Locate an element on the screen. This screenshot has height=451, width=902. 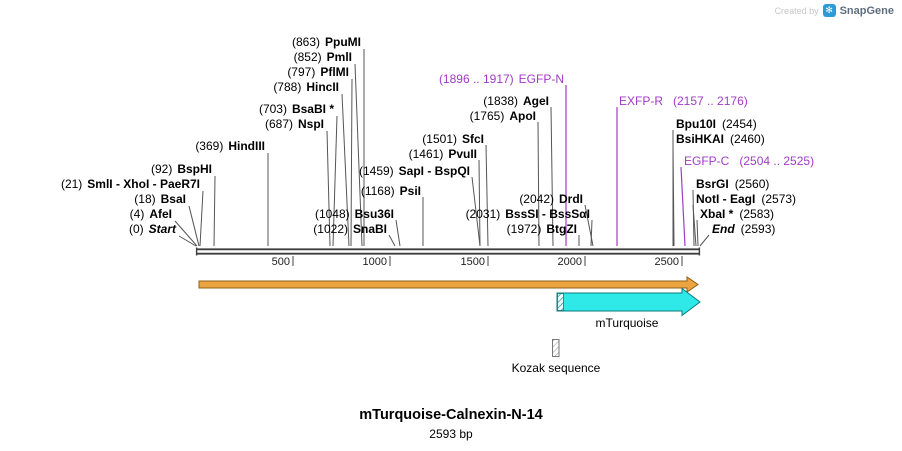
site-label-smli-xhoi-paer7i: (21) SmlI - XhoI - PaeR7I is located at coordinates (130, 184).